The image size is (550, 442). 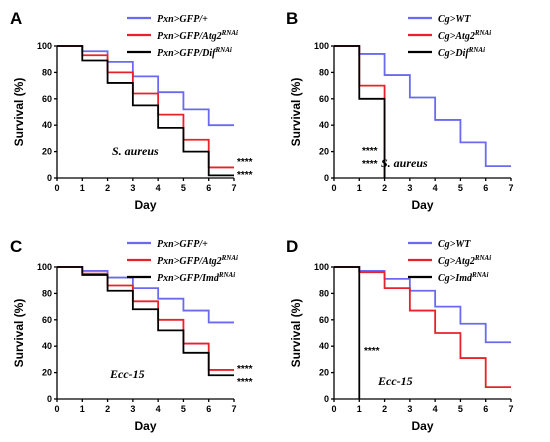 What do you see at coordinates (16, 246) in the screenshot?
I see `panel-letter: C` at bounding box center [16, 246].